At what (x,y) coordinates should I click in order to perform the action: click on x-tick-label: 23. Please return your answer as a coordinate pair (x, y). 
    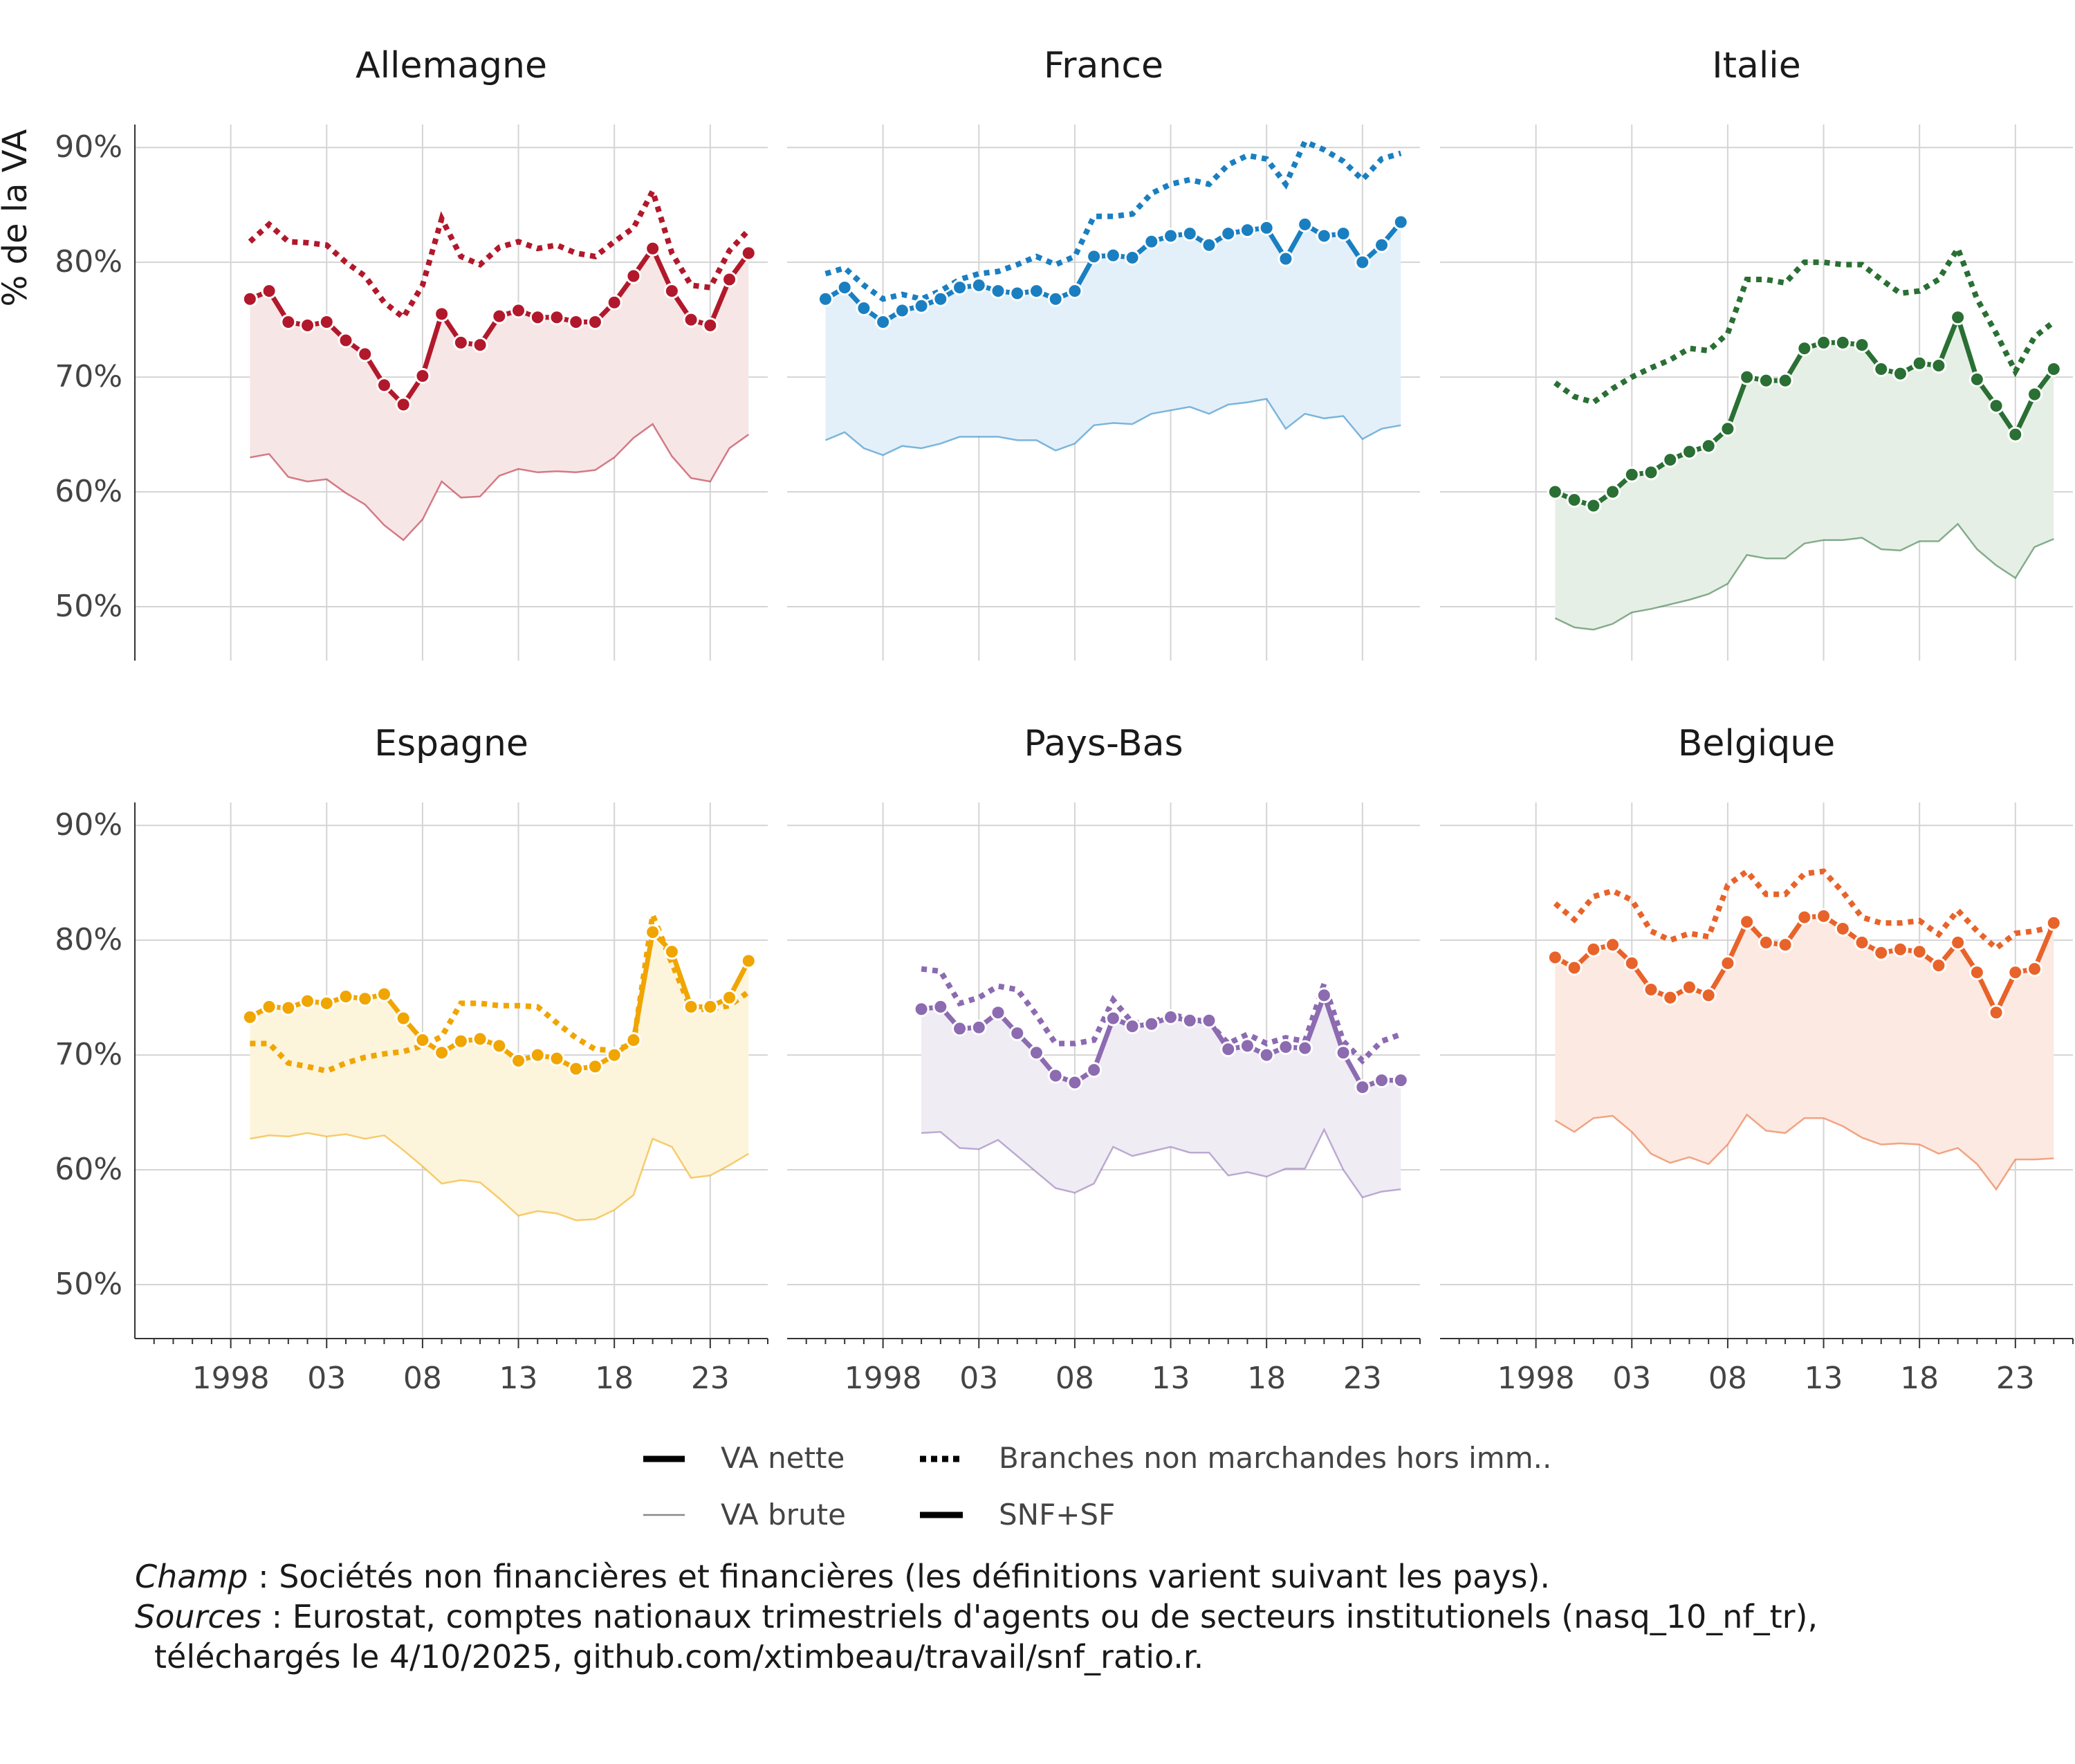
    Looking at the image, I should click on (710, 1378).